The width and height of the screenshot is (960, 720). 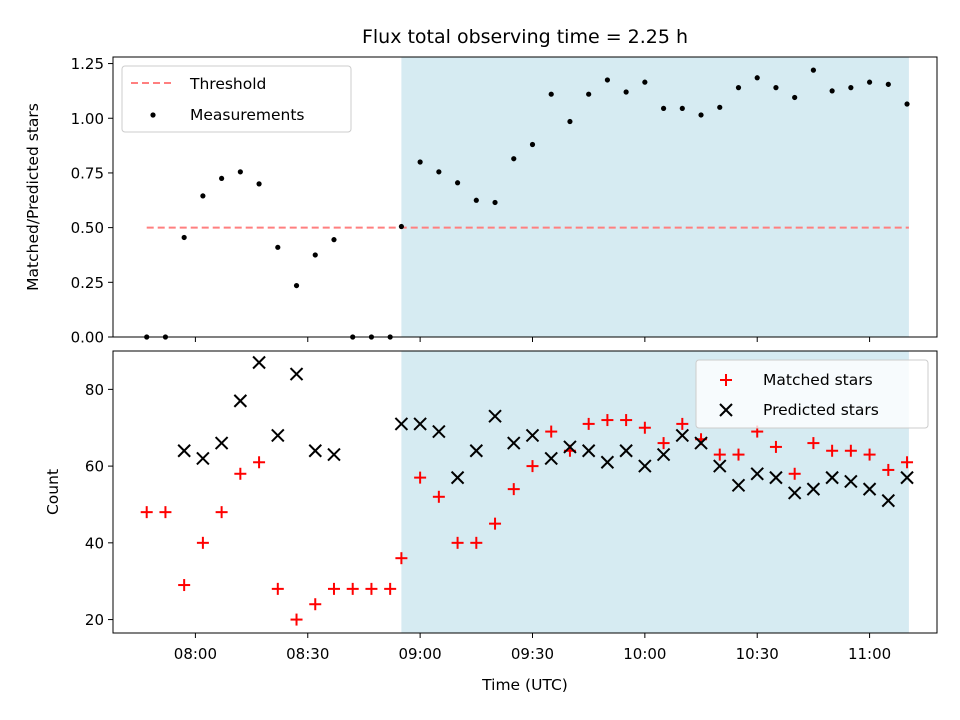 I want to click on bottom-y-tick-label: 40, so click(x=94, y=543).